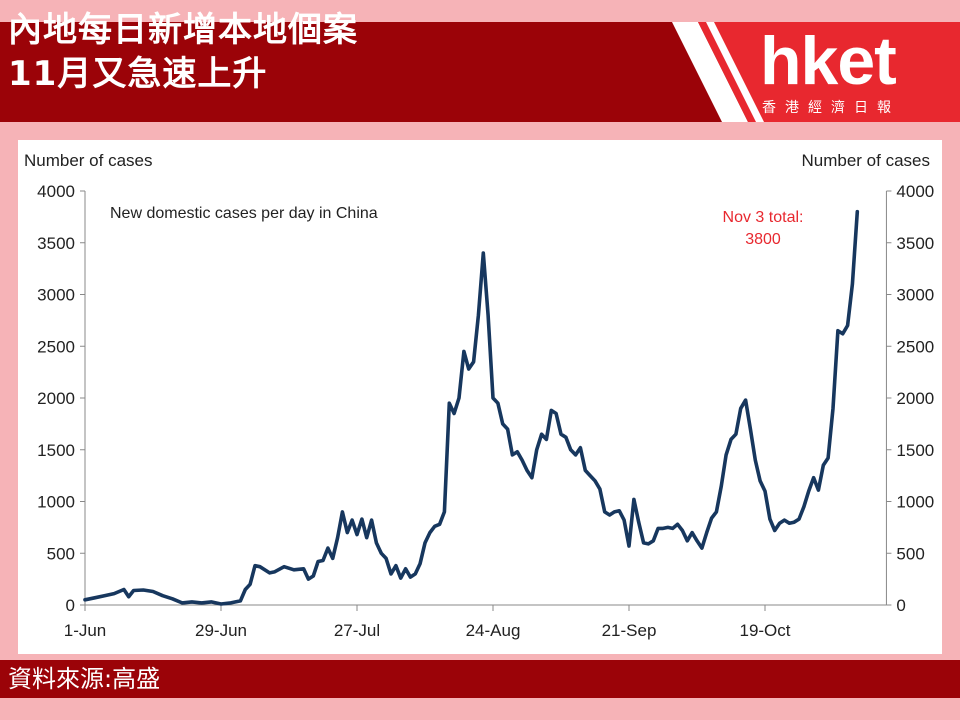 This screenshot has height=720, width=960. Describe the element at coordinates (138, 74) in the screenshot. I see `title-line-2: 11月又急速上升` at that location.